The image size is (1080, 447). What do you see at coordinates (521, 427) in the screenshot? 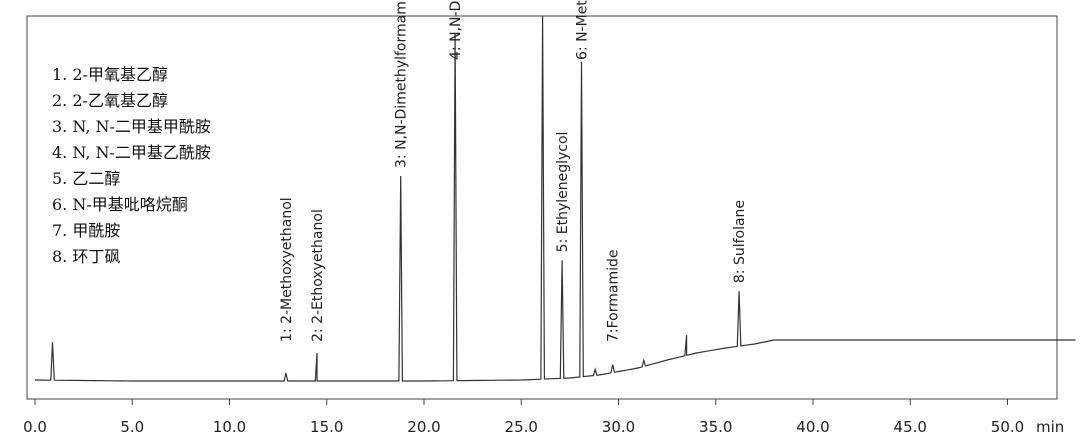
I see `x-tick-label: 25.0` at bounding box center [521, 427].